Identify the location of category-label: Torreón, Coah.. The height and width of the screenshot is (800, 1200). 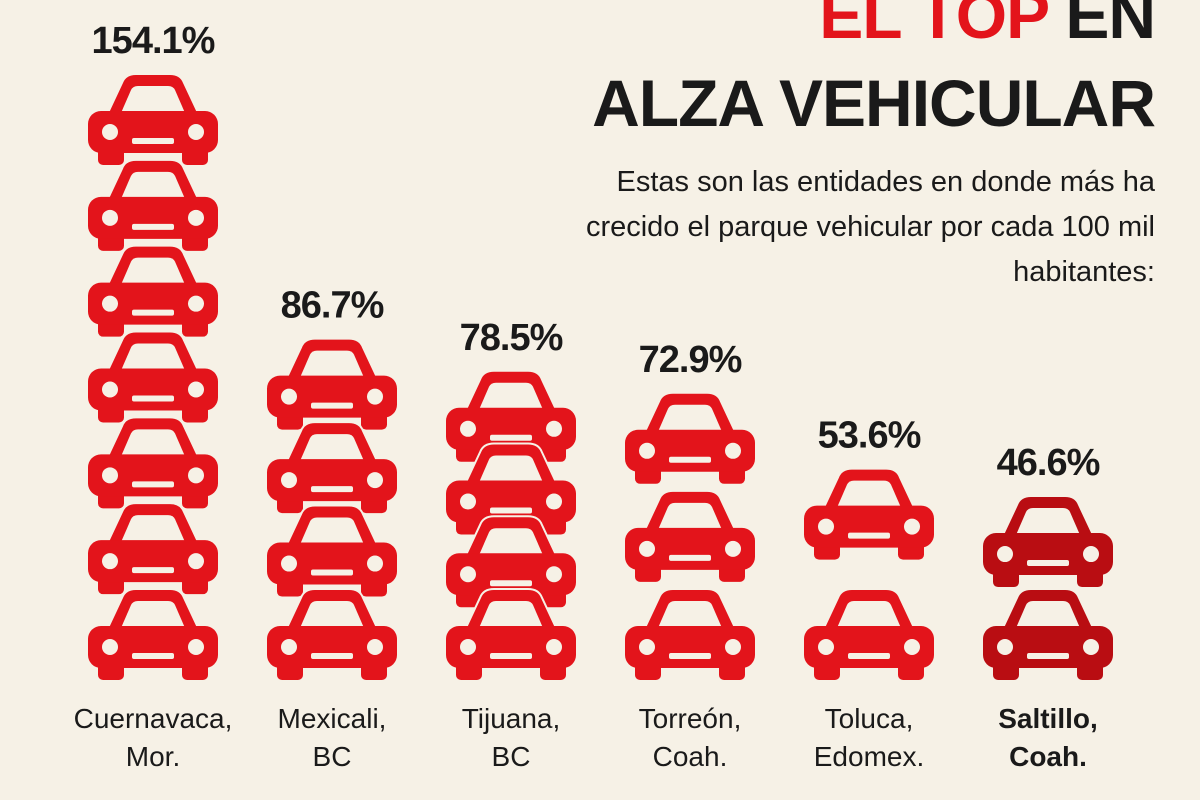
(690, 737).